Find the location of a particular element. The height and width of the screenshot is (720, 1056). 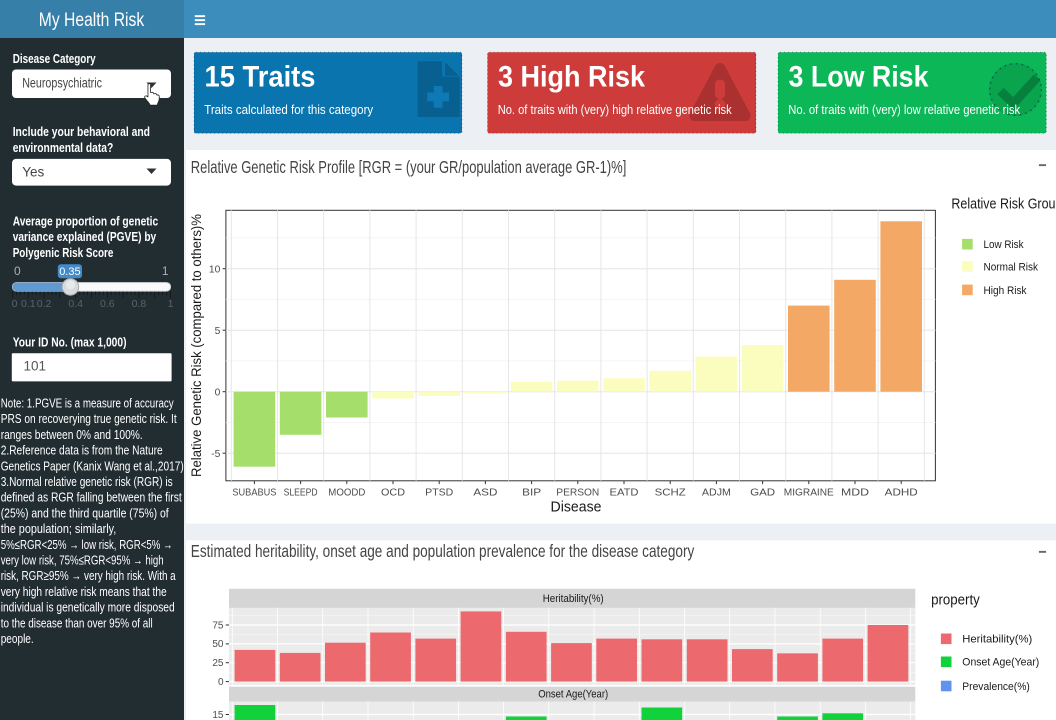

svg-text: Average proportion of genetic is located at coordinates (86, 220).